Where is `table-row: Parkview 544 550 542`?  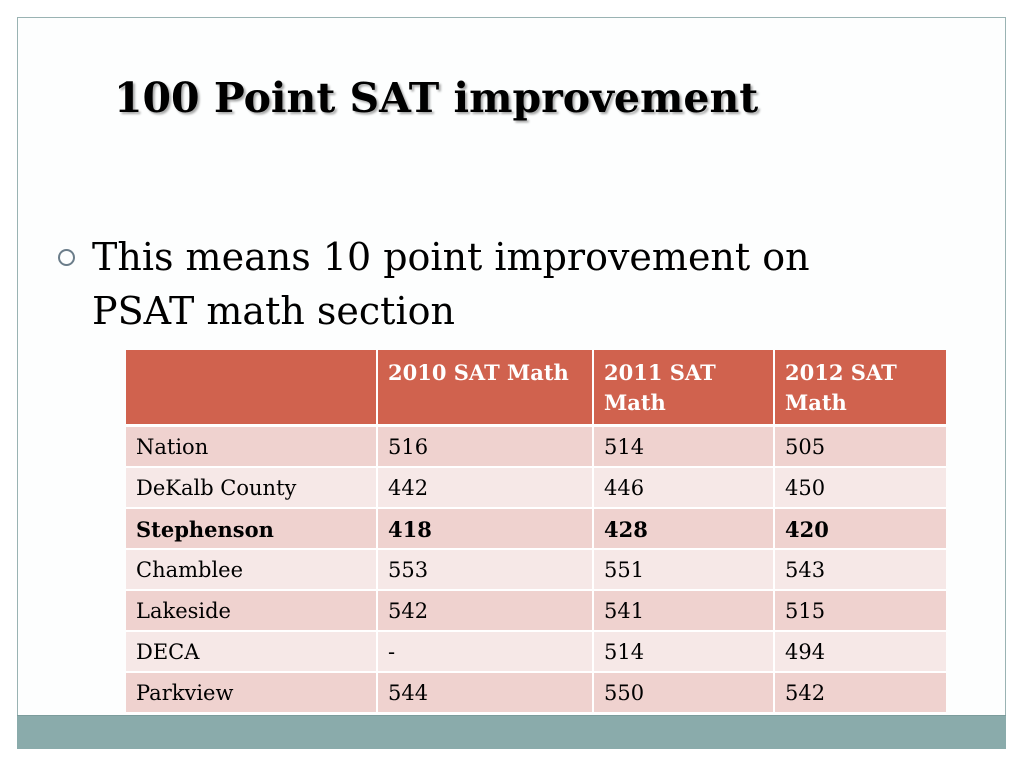
table-row: Parkview 544 550 542 is located at coordinates (536, 693).